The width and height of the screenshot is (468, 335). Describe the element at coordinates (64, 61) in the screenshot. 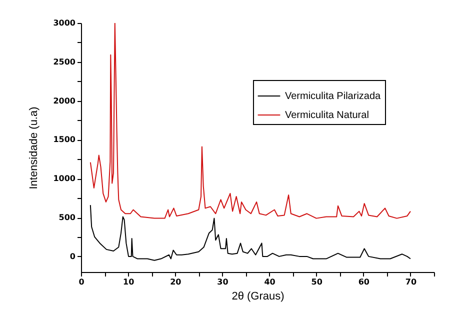

I see `y-tick-label: 2500` at that location.